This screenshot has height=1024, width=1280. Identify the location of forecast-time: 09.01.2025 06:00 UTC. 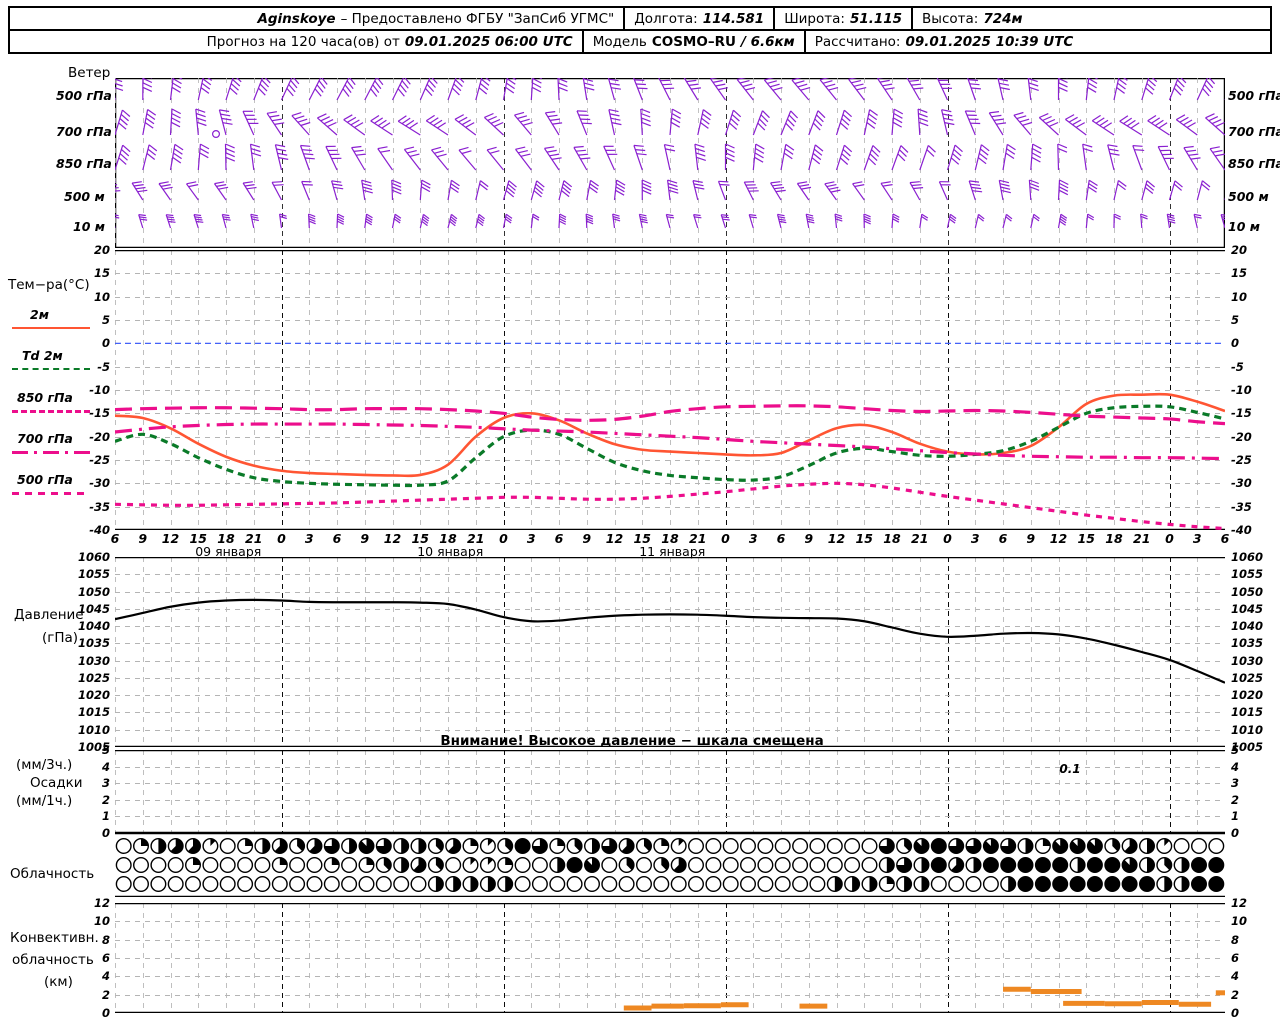
(488, 41).